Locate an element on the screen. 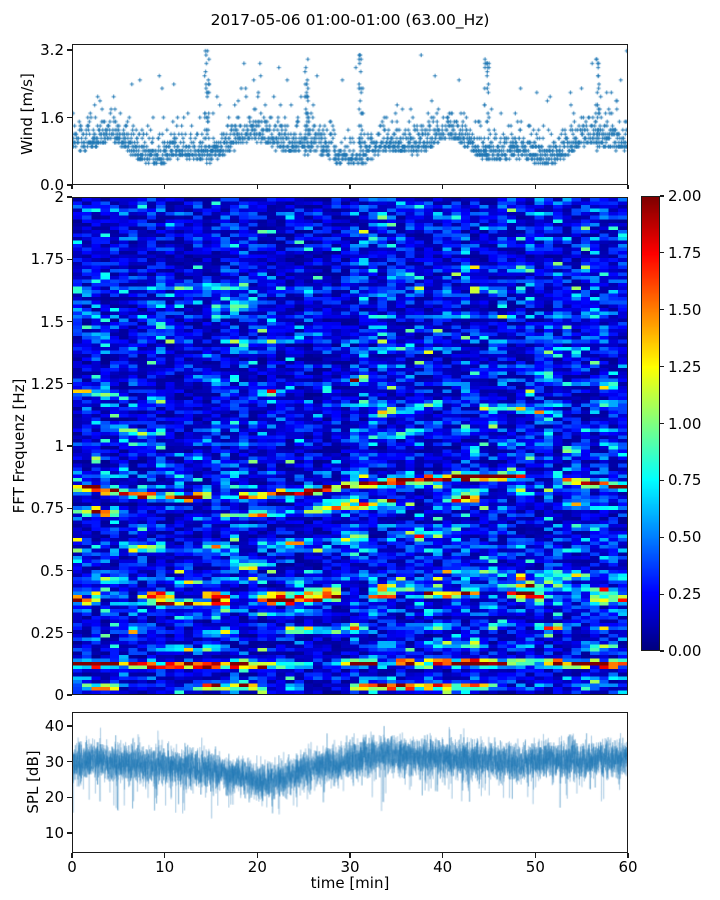 This screenshot has width=720, height=900. fft_spectrogram-ytick-label: 1.25 is located at coordinates (47, 383).